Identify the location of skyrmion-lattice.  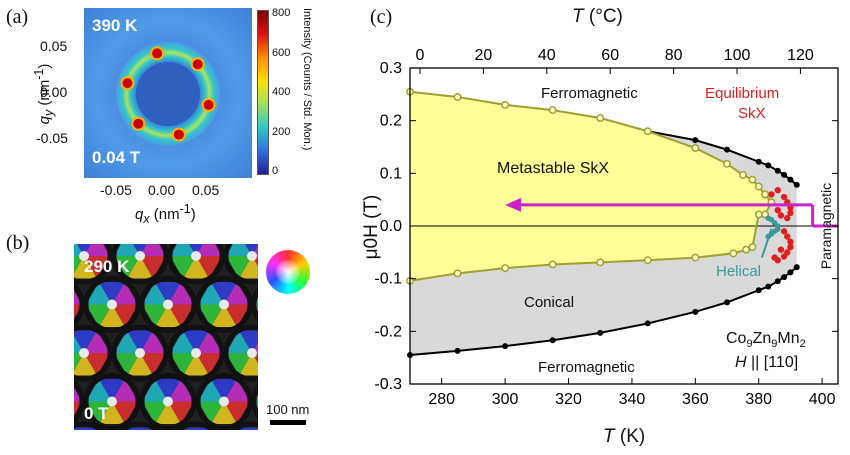
(166, 337).